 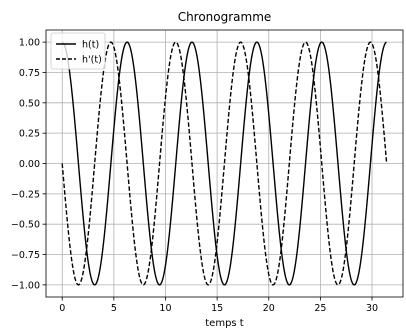 What do you see at coordinates (29, 103) in the screenshot?
I see `y-tick-label: 0.50` at bounding box center [29, 103].